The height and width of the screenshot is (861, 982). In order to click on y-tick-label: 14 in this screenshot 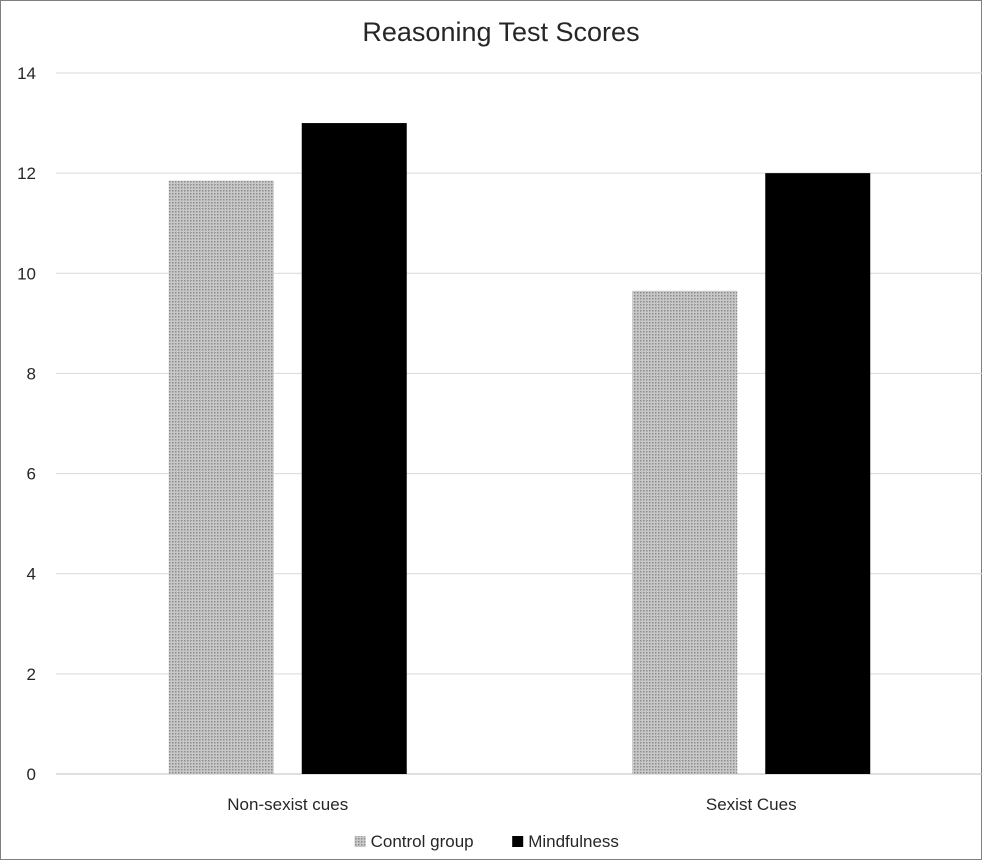, I will do `click(26, 73)`.